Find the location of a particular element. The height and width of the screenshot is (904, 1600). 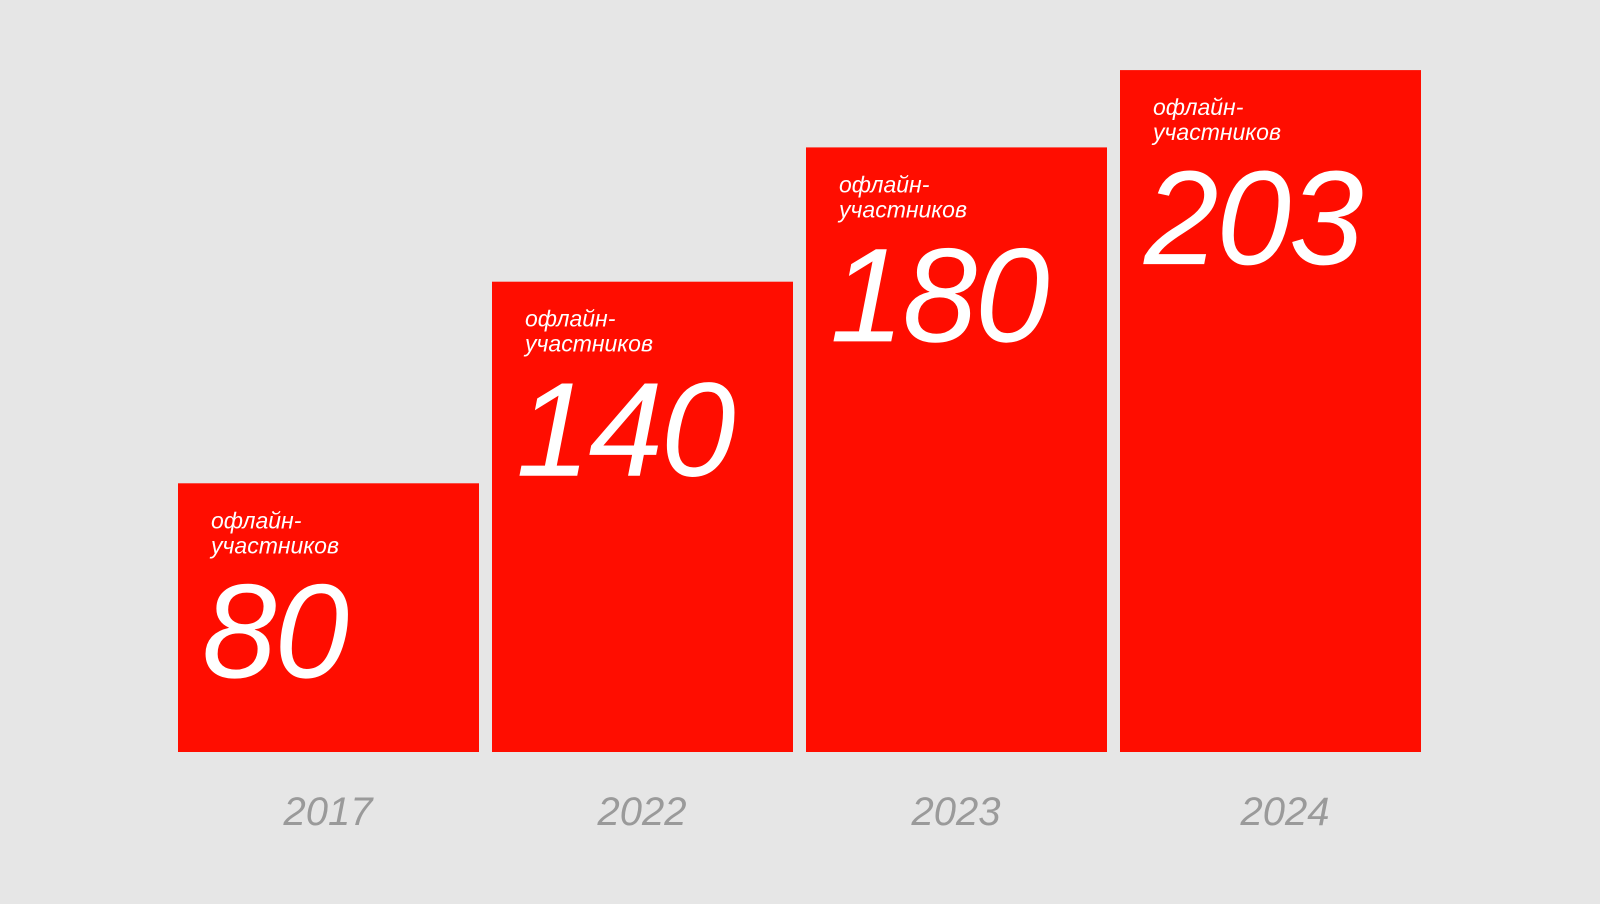

data-label-2024: 203 is located at coordinates (1253, 218).